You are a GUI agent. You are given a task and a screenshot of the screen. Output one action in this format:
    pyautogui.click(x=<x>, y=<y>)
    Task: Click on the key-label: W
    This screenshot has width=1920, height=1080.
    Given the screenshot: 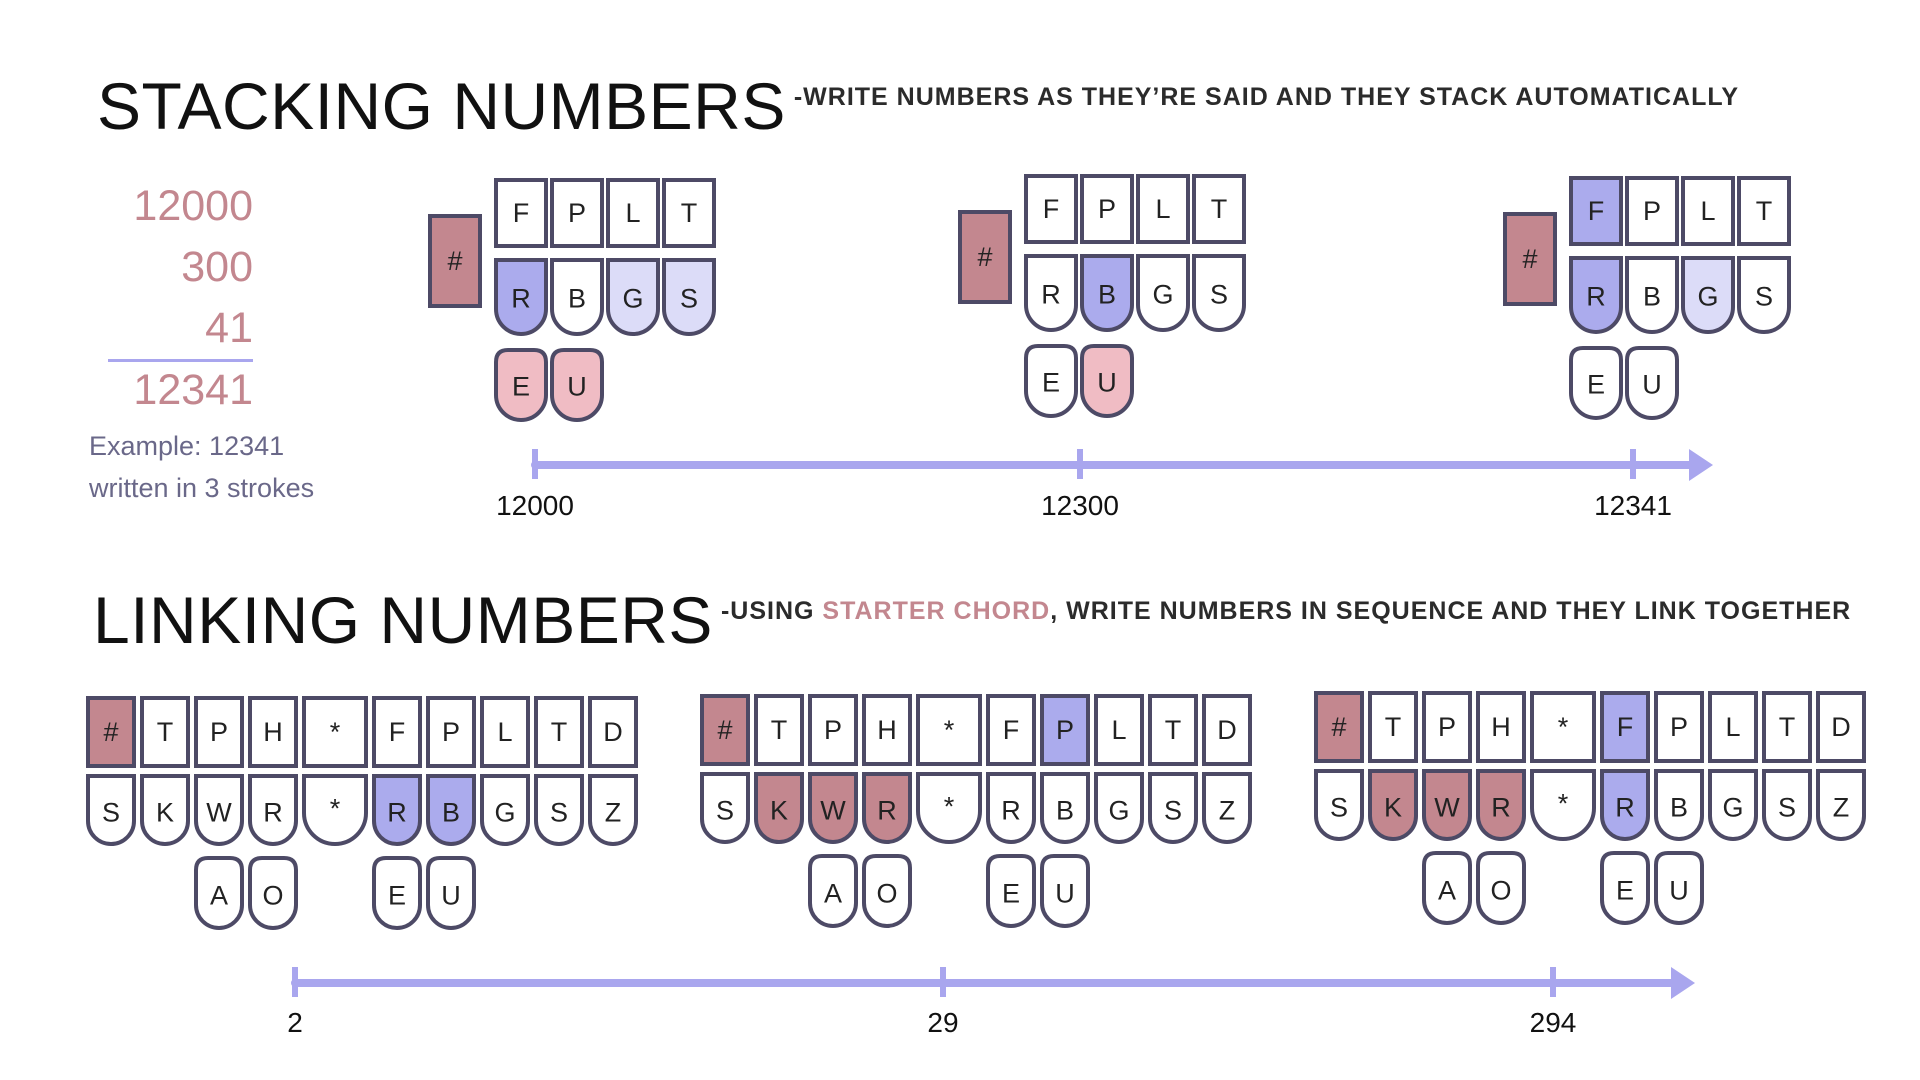 What is the action you would take?
    pyautogui.click(x=1447, y=808)
    